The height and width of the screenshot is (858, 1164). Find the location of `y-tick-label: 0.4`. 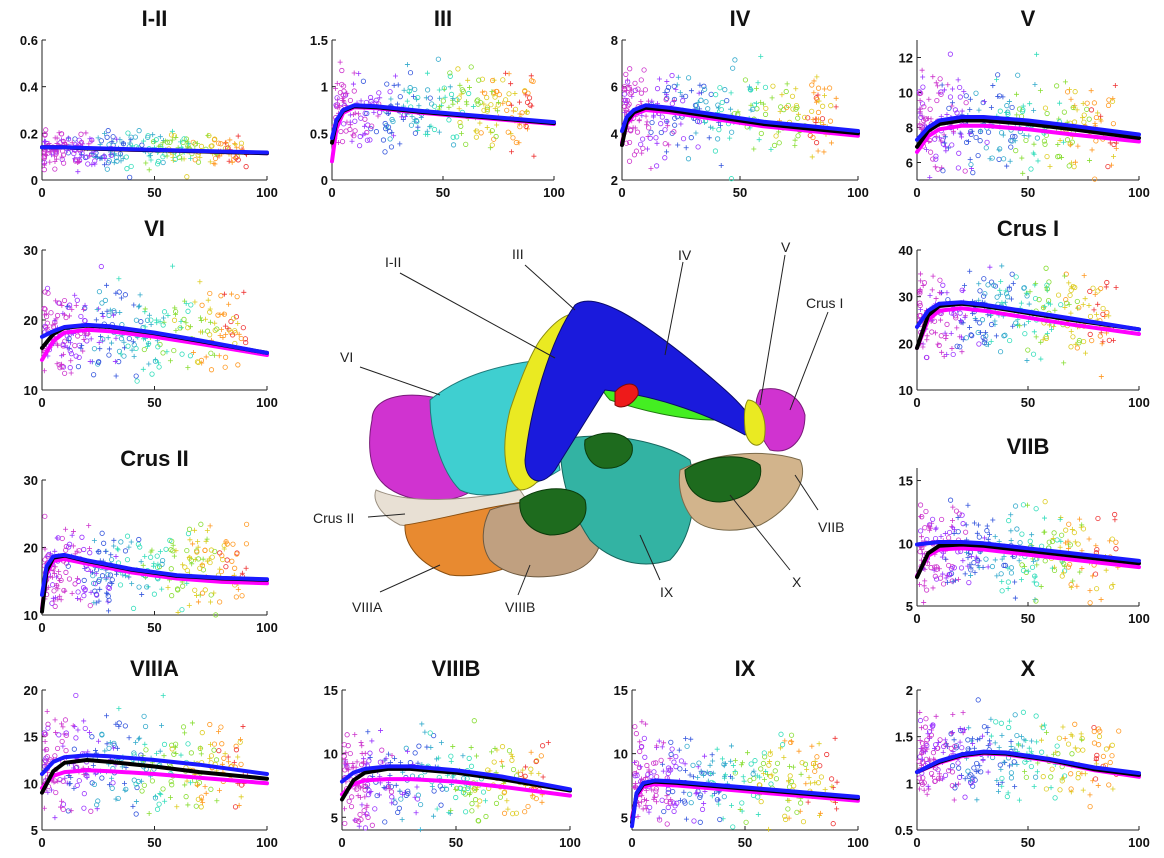

y-tick-label: 0.4 is located at coordinates (29, 87).